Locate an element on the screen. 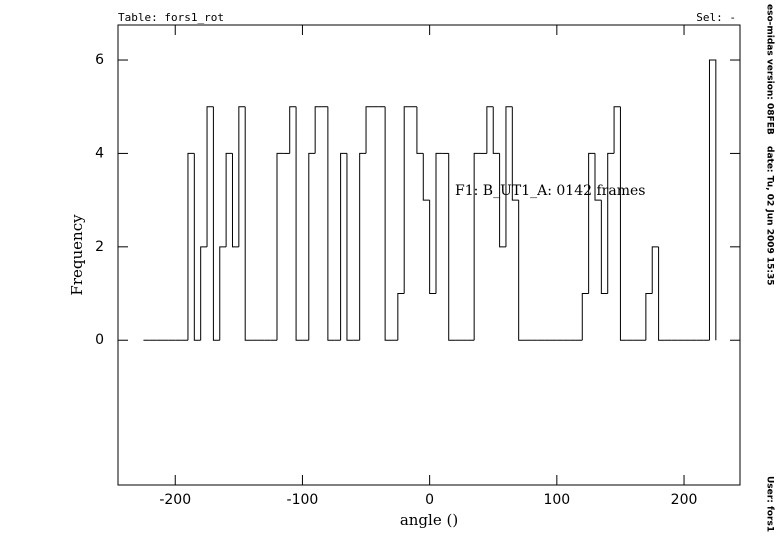 The width and height of the screenshot is (782, 542). x-tick-label: 100 is located at coordinates (556, 500).